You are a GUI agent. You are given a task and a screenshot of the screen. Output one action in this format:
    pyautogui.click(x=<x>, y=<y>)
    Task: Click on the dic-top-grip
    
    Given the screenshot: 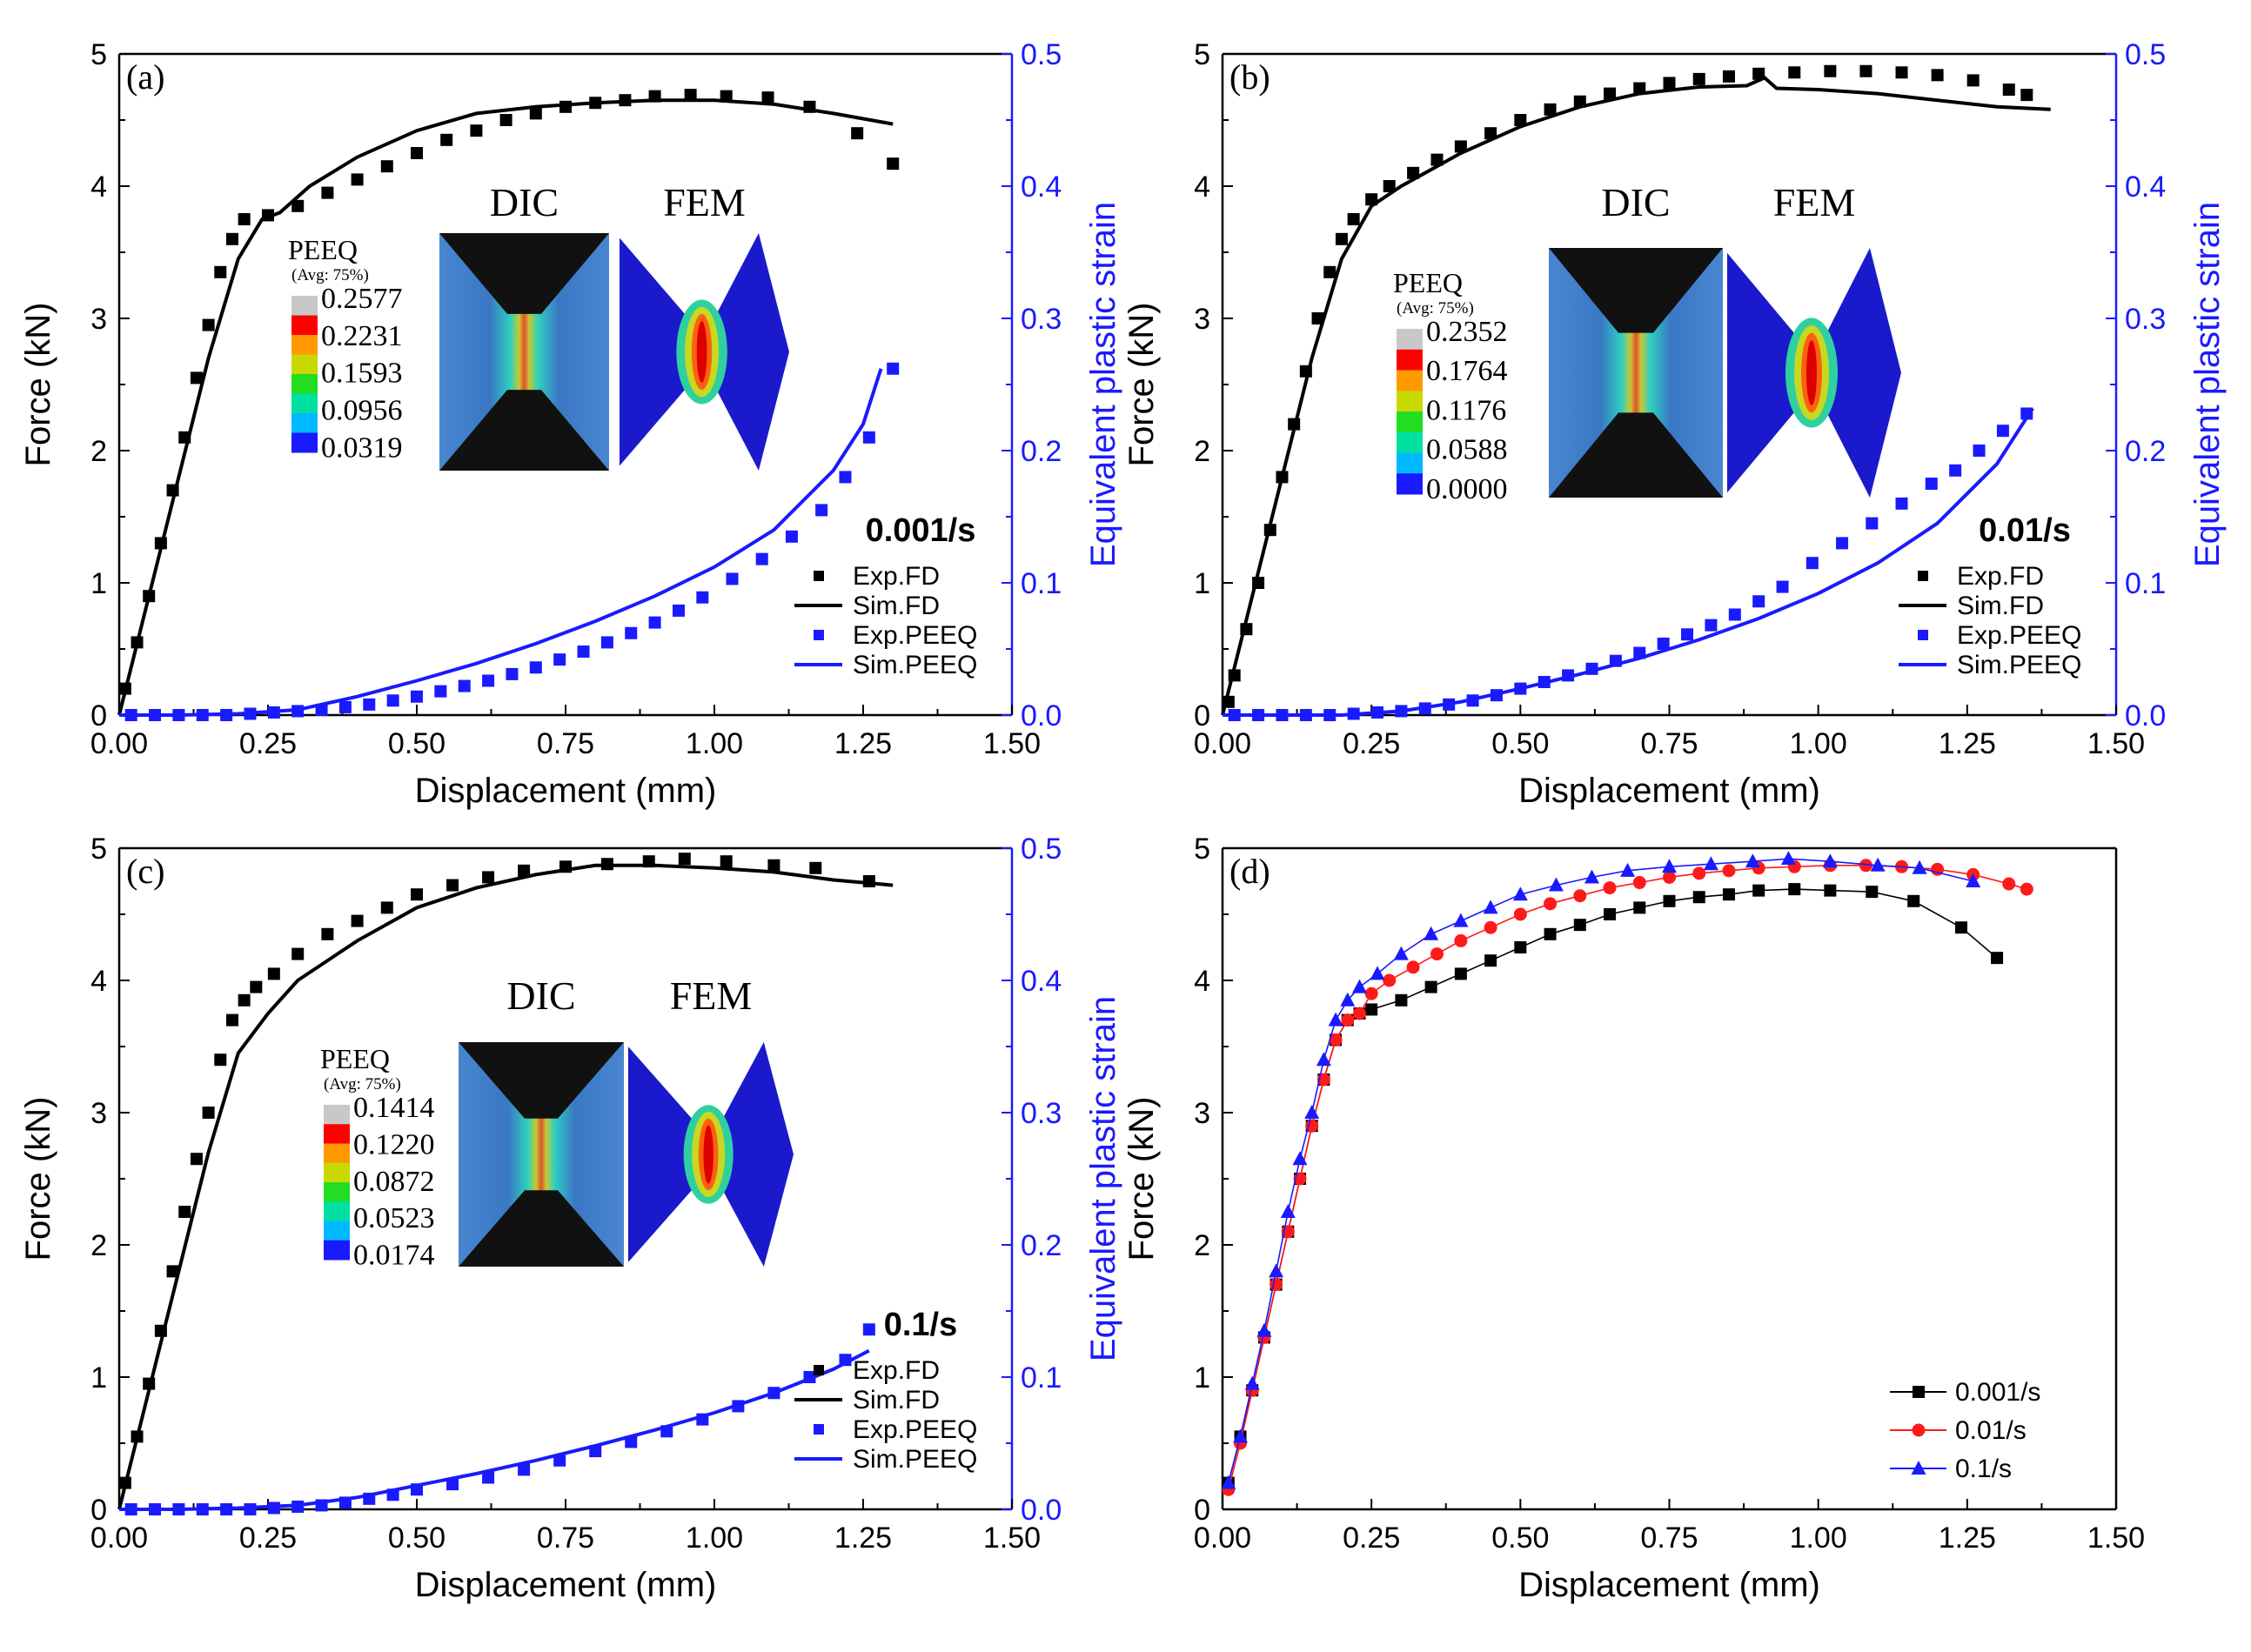 What is the action you would take?
    pyautogui.click(x=1636, y=290)
    